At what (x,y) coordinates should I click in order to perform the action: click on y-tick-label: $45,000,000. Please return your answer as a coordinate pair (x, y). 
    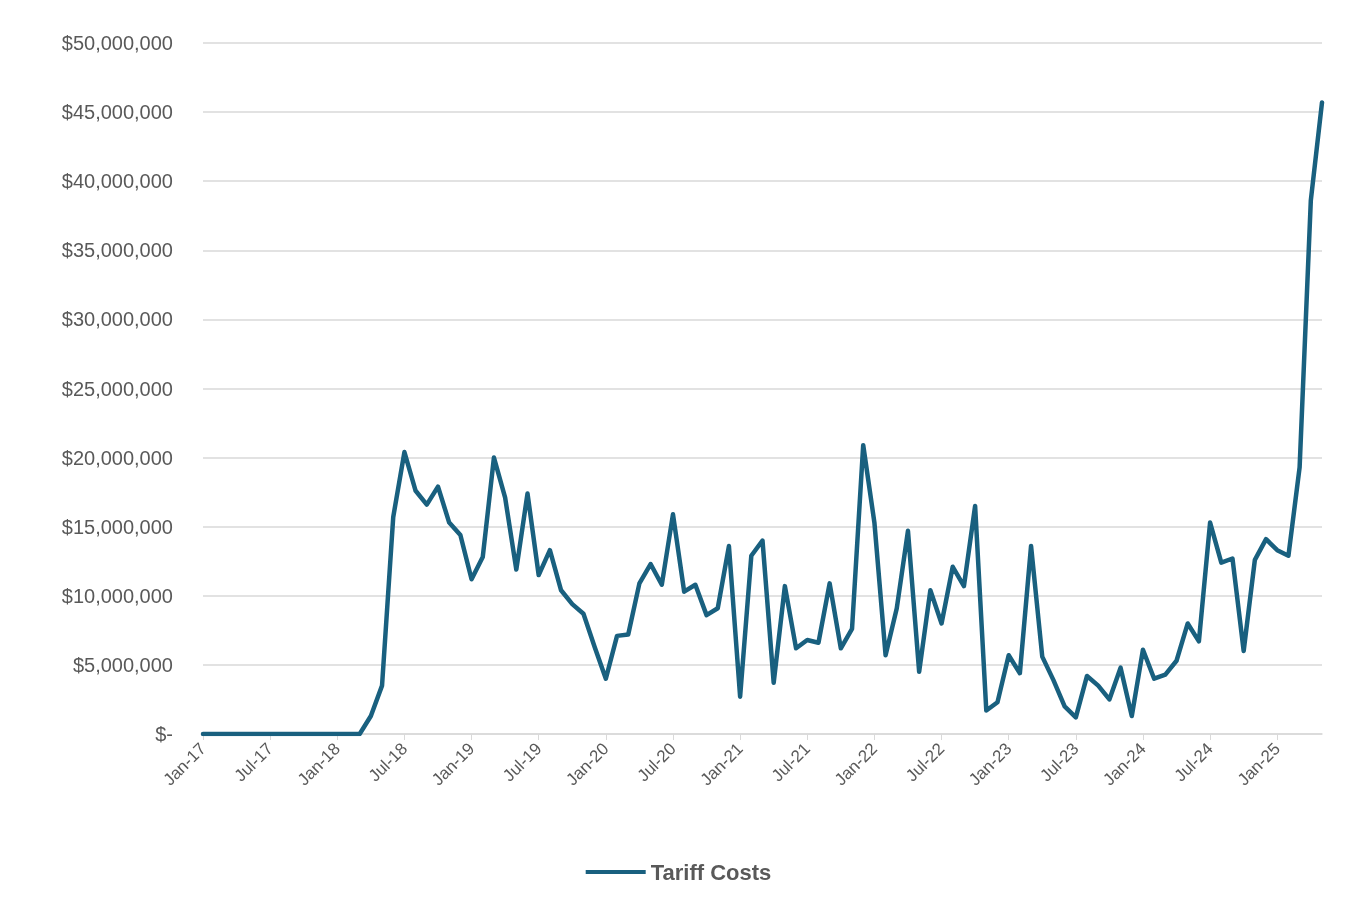
    Looking at the image, I should click on (117, 112).